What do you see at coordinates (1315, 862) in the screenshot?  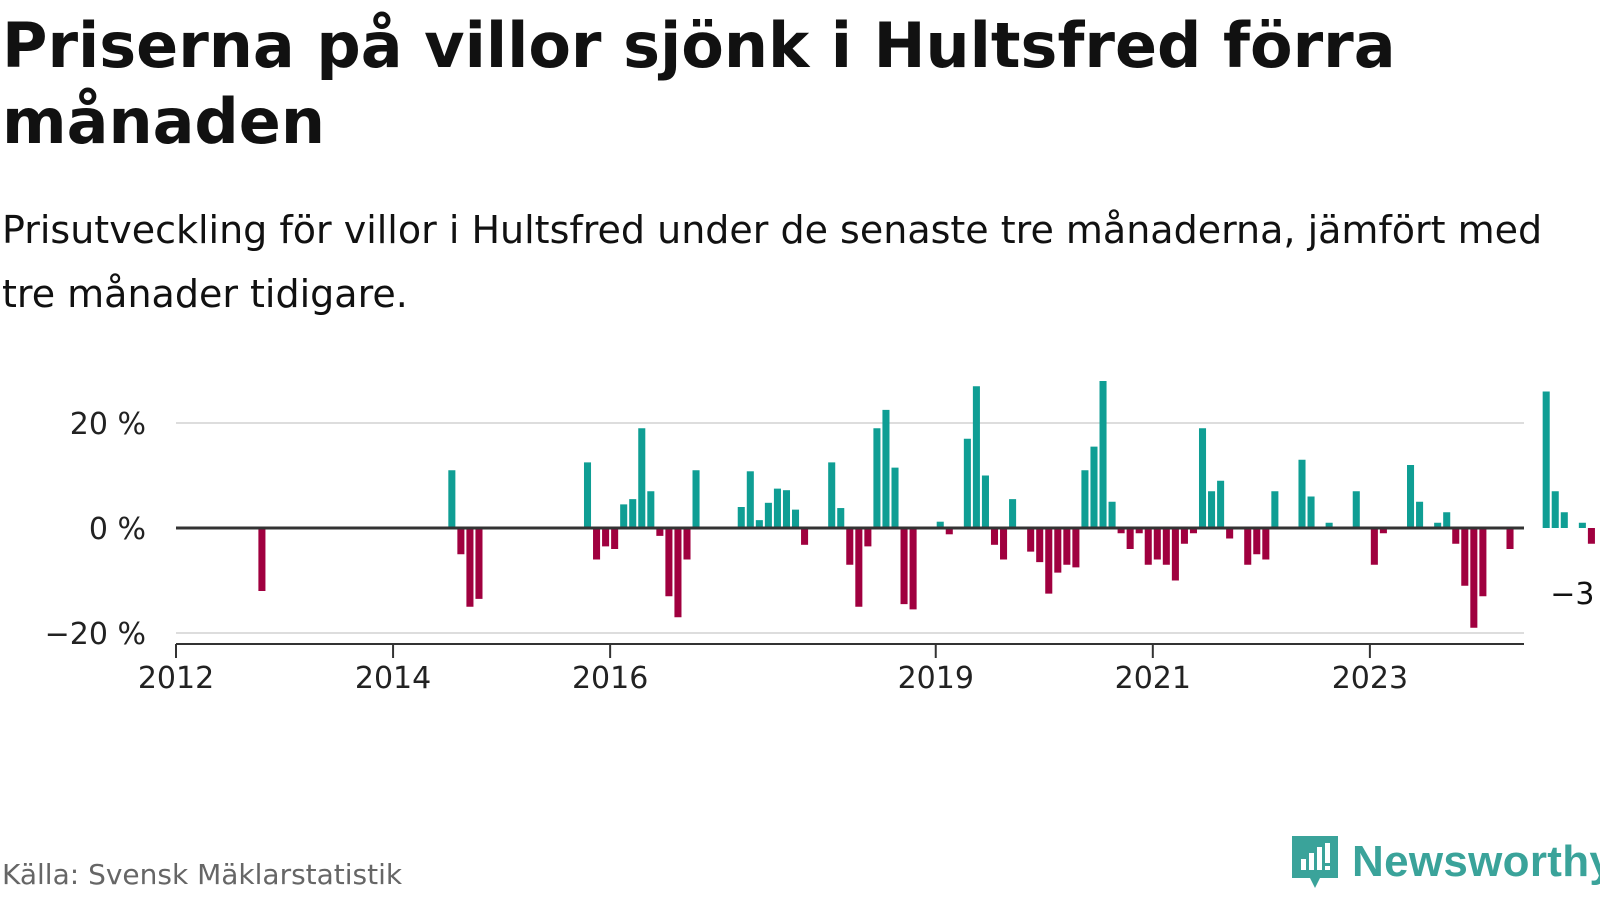 I see `newsworthy-logo-icon` at bounding box center [1315, 862].